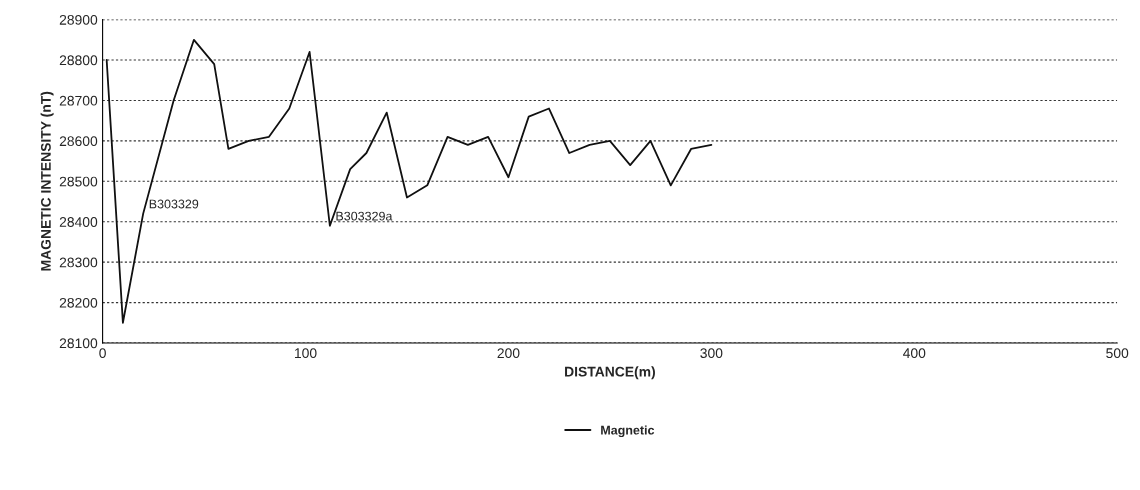  Describe the element at coordinates (47, 181) in the screenshot. I see `y-axis-title: MAGNETIC INTENSITY (nT)` at that location.